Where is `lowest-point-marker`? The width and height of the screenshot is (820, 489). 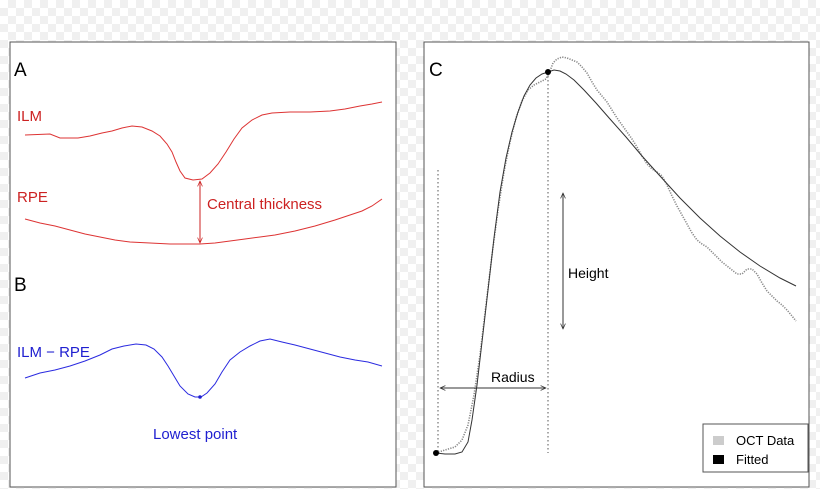 lowest-point-marker is located at coordinates (200, 397).